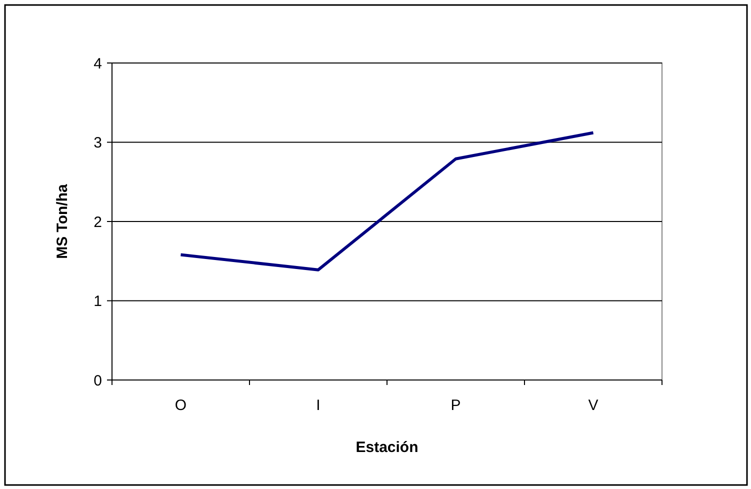 This screenshot has height=489, width=751. What do you see at coordinates (98, 301) in the screenshot?
I see `y-tick-label: 1` at bounding box center [98, 301].